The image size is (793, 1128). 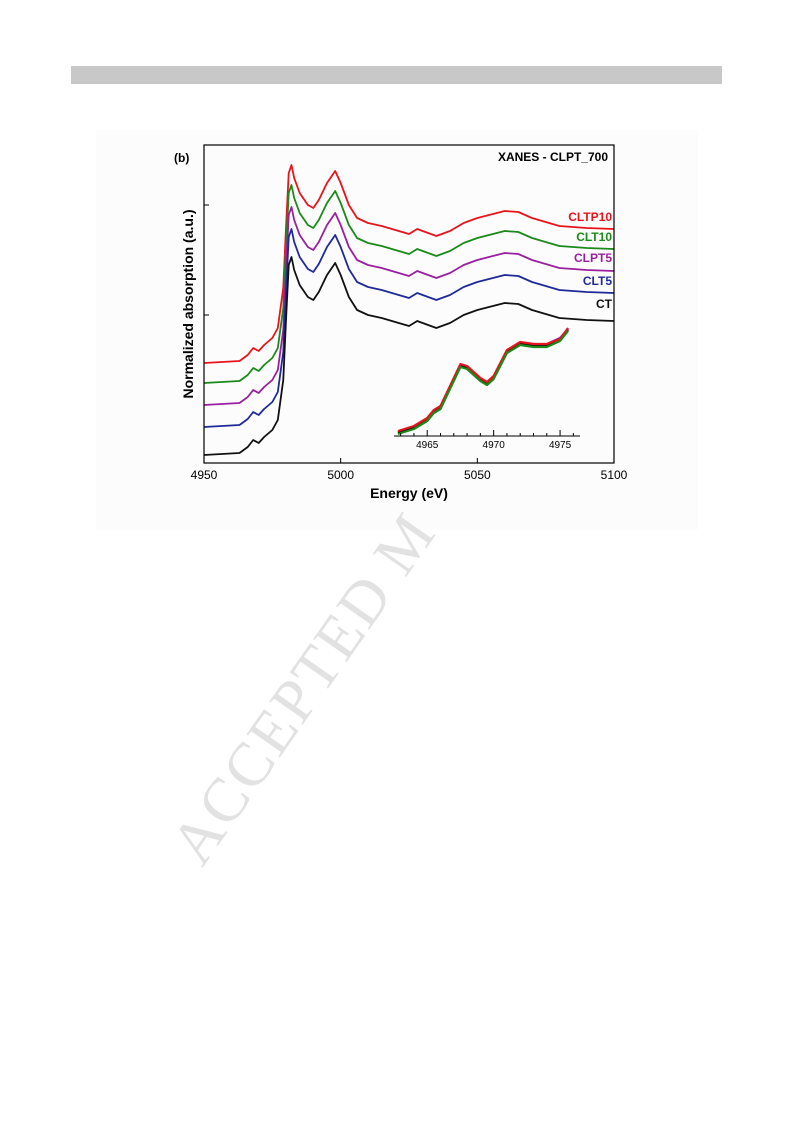 I want to click on inset-x-tick-label: 4970, so click(x=494, y=445).